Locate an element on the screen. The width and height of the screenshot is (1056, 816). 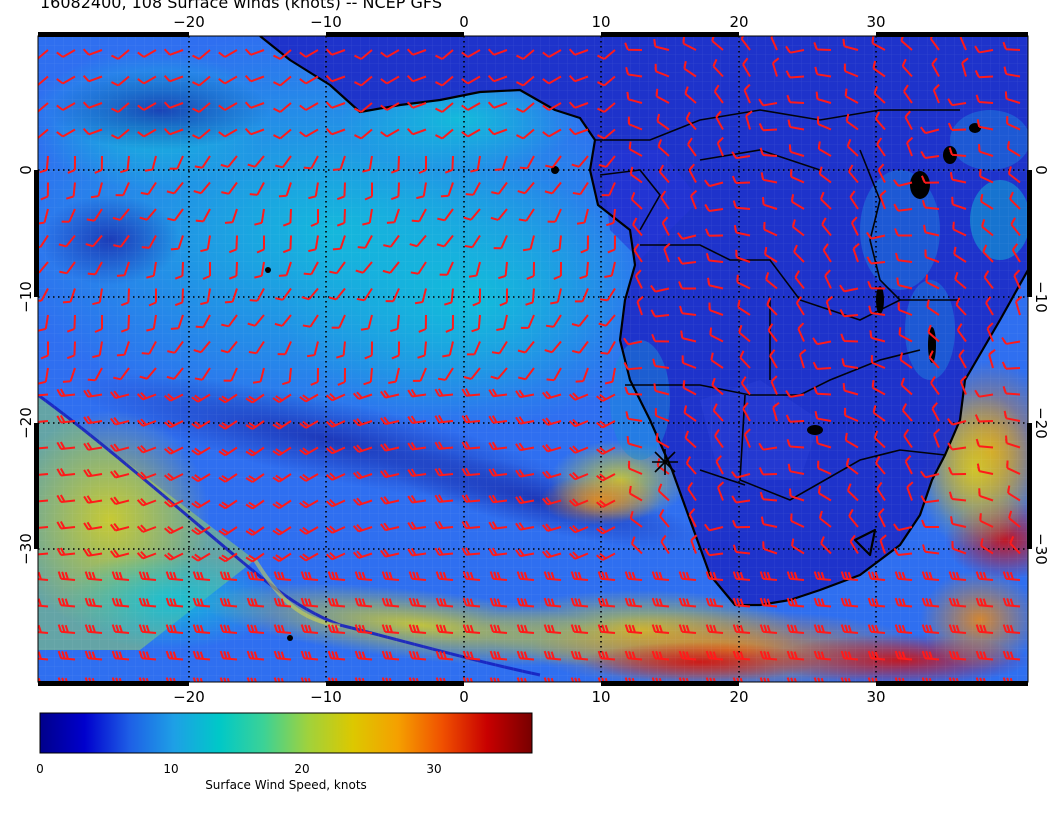
colorbar-tick-label: 0 is located at coordinates (40, 769).